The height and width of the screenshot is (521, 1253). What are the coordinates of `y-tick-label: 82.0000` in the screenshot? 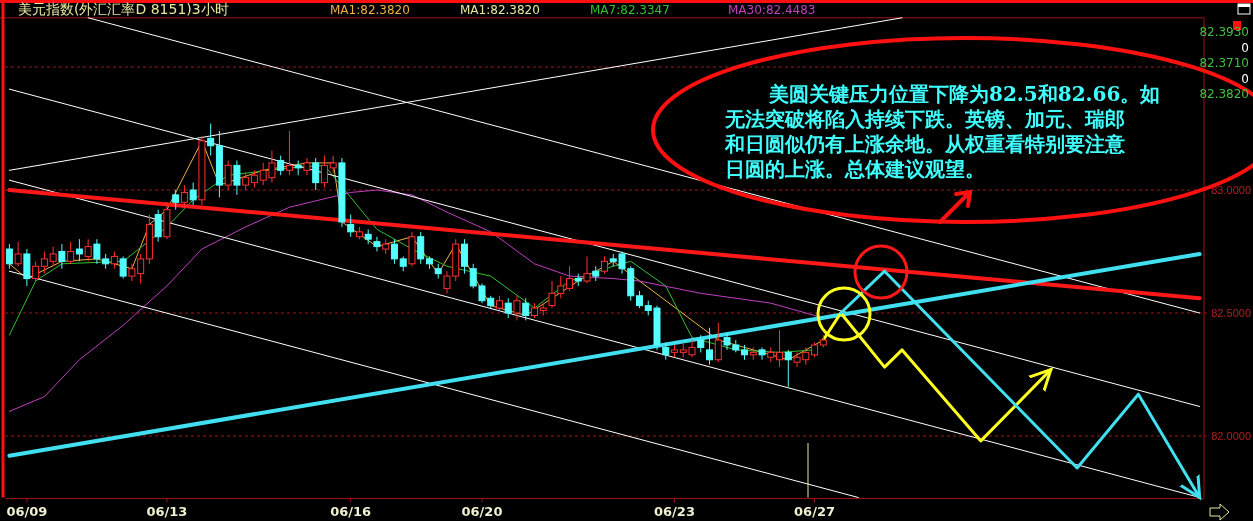 It's located at (1231, 436).